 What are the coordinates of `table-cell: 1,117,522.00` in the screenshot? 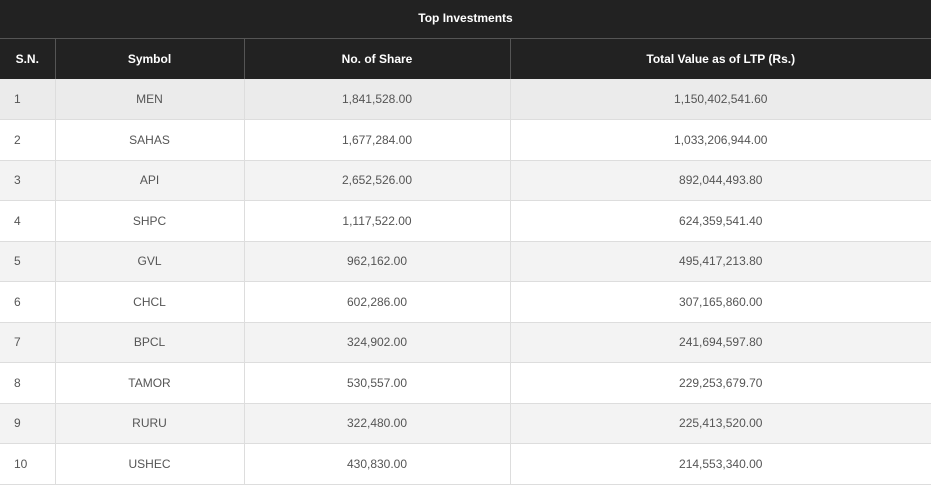 It's located at (376, 221).